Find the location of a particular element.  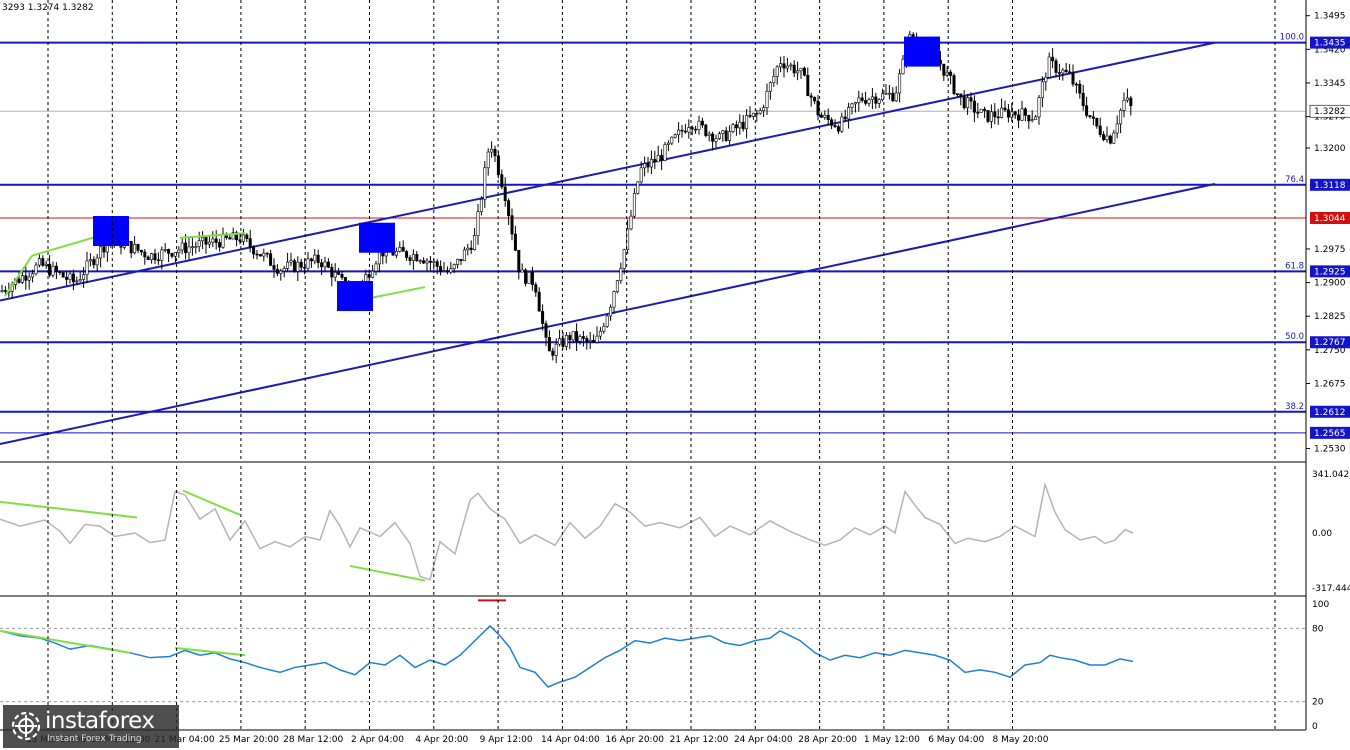

cci-line is located at coordinates (567, 531).